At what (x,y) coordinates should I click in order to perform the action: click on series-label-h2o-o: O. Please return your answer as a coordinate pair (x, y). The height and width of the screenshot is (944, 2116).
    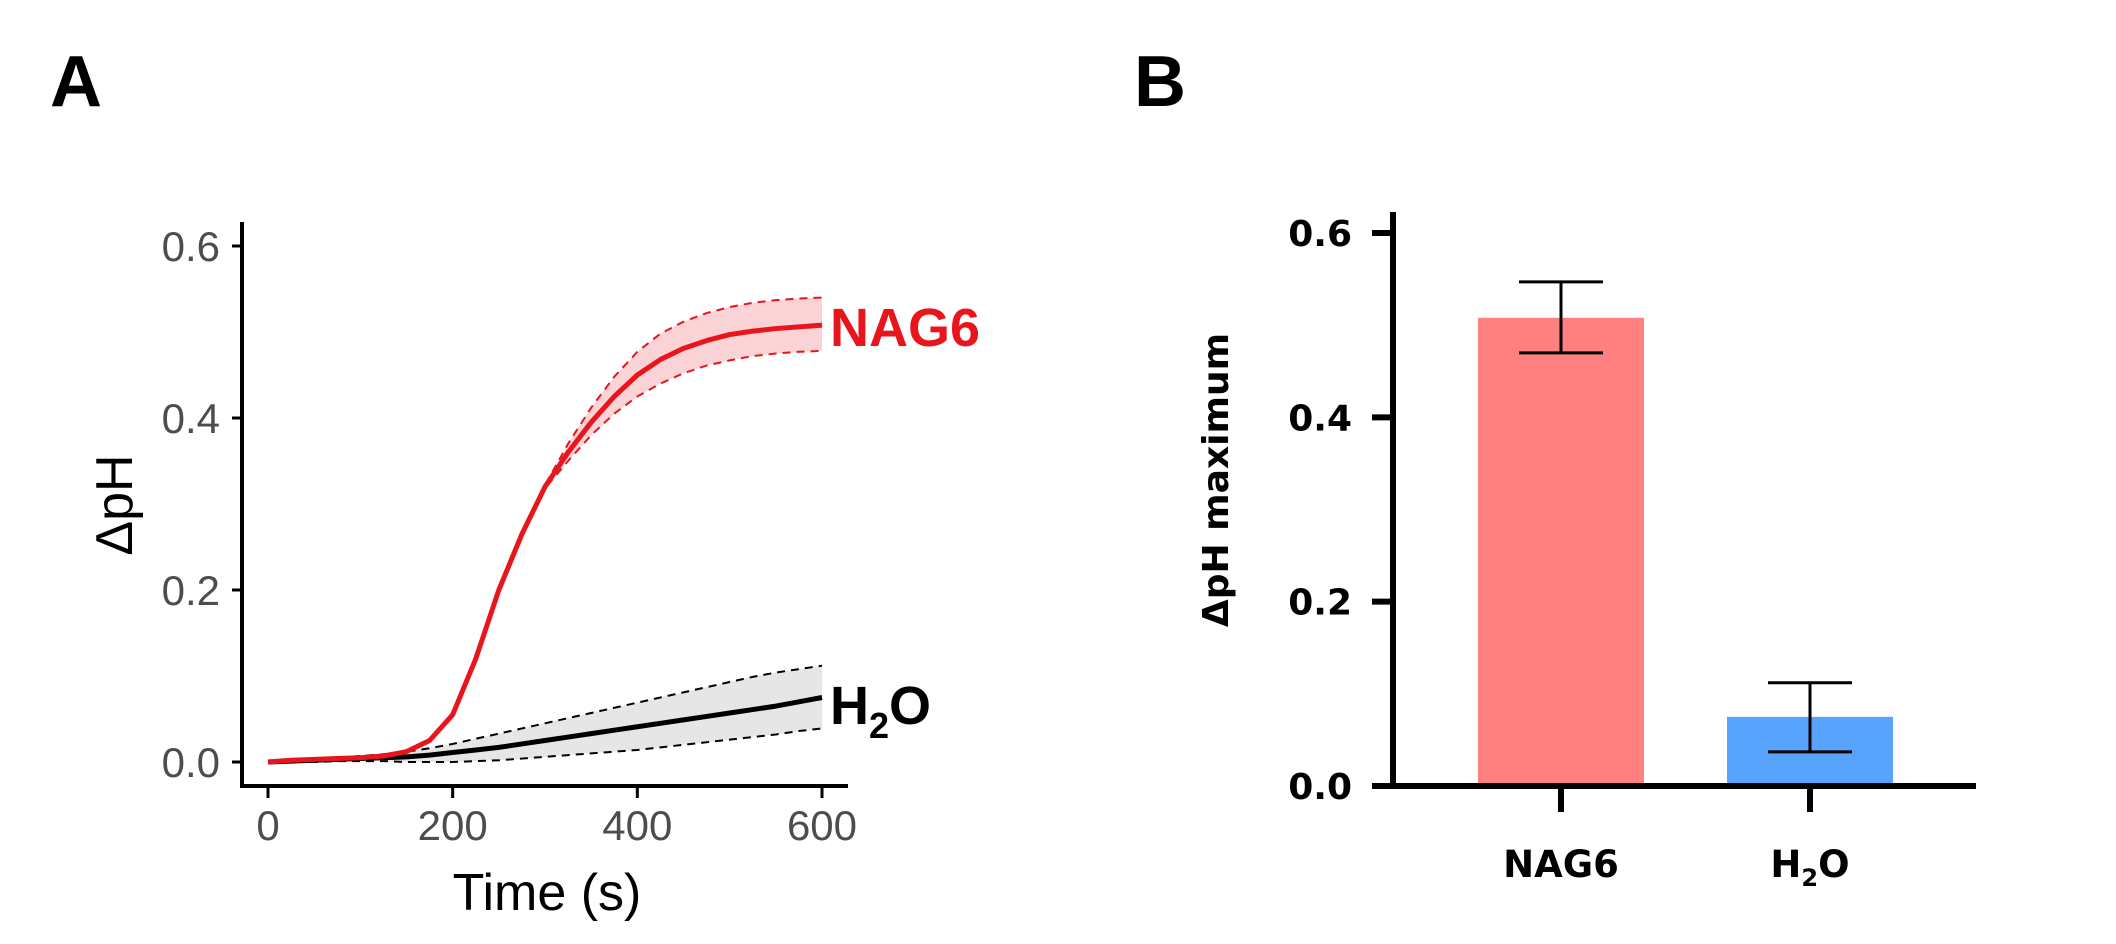
    Looking at the image, I should click on (910, 706).